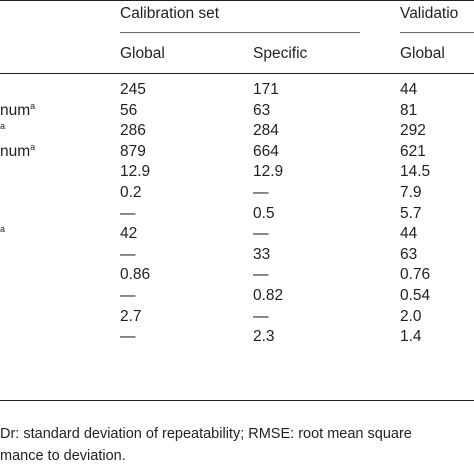 The width and height of the screenshot is (474, 474). What do you see at coordinates (133, 89) in the screenshot?
I see `table-cell: 245` at bounding box center [133, 89].